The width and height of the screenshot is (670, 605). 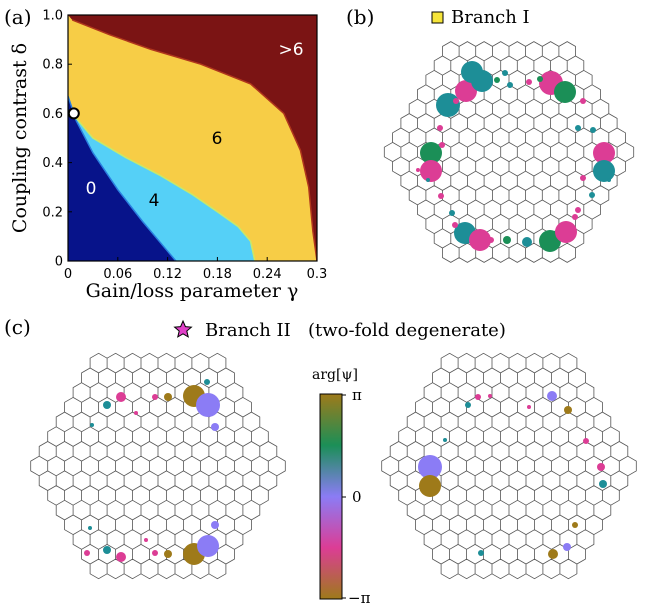 I want to click on boundary-zero-region-edge, so click(x=122, y=178).